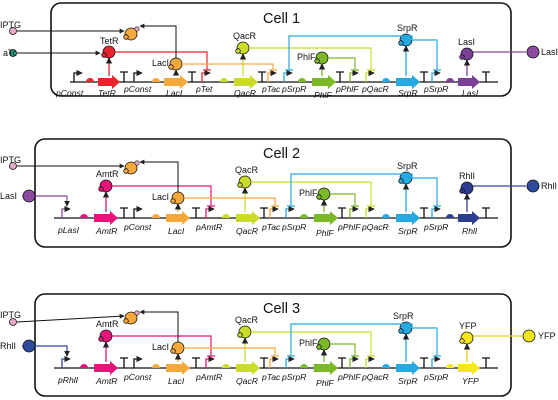 The image size is (558, 400). What do you see at coordinates (281, 309) in the screenshot?
I see `cell-3-title: Cell 3` at bounding box center [281, 309].